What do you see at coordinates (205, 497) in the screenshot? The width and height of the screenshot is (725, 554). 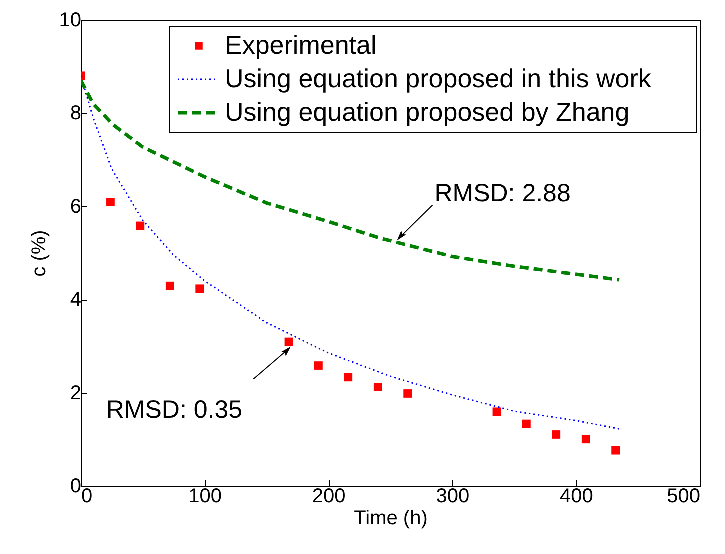 I see `x-tick-label: 100` at bounding box center [205, 497].